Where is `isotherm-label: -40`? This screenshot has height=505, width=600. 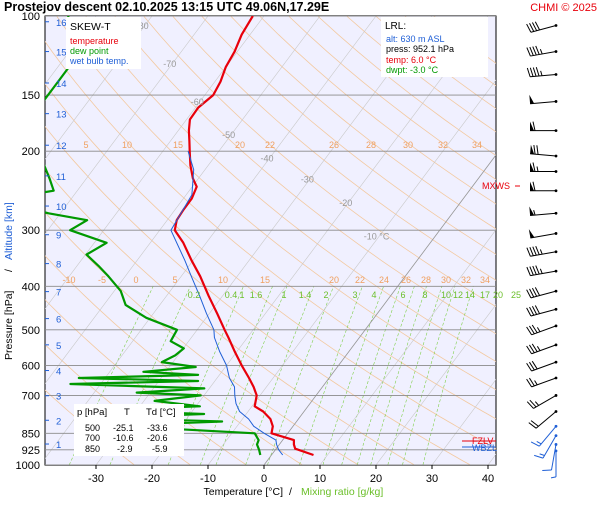 isotherm-label: -40 is located at coordinates (267, 159).